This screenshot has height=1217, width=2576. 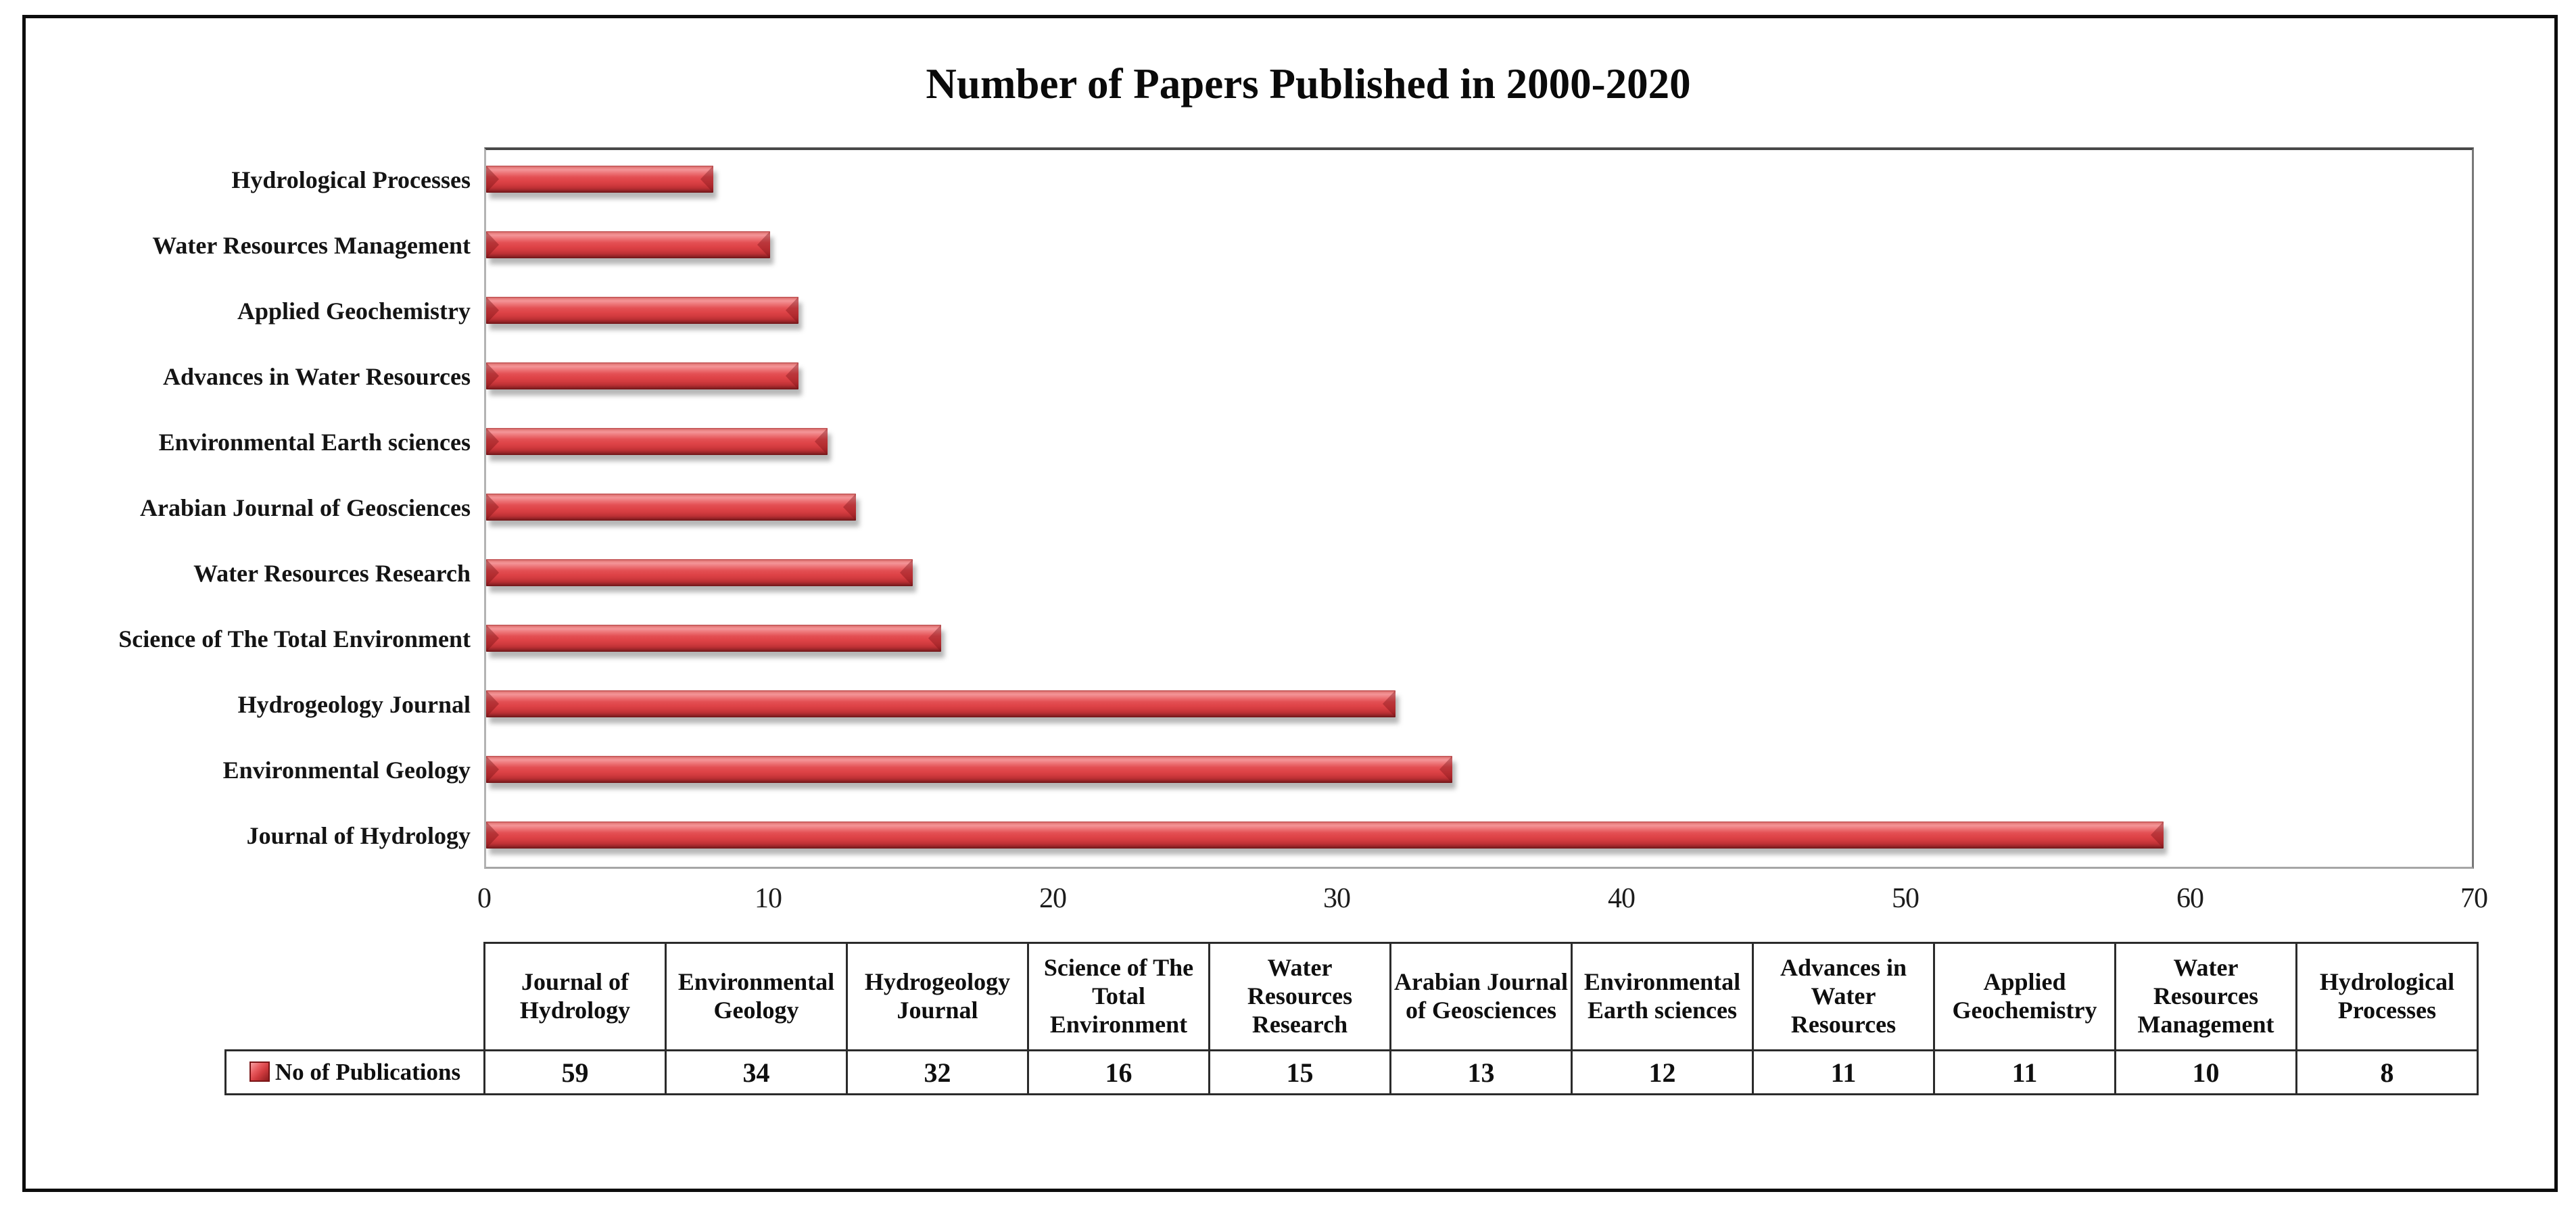 What do you see at coordinates (351, 179) in the screenshot?
I see `y-axis-label: Hydrological Processes` at bounding box center [351, 179].